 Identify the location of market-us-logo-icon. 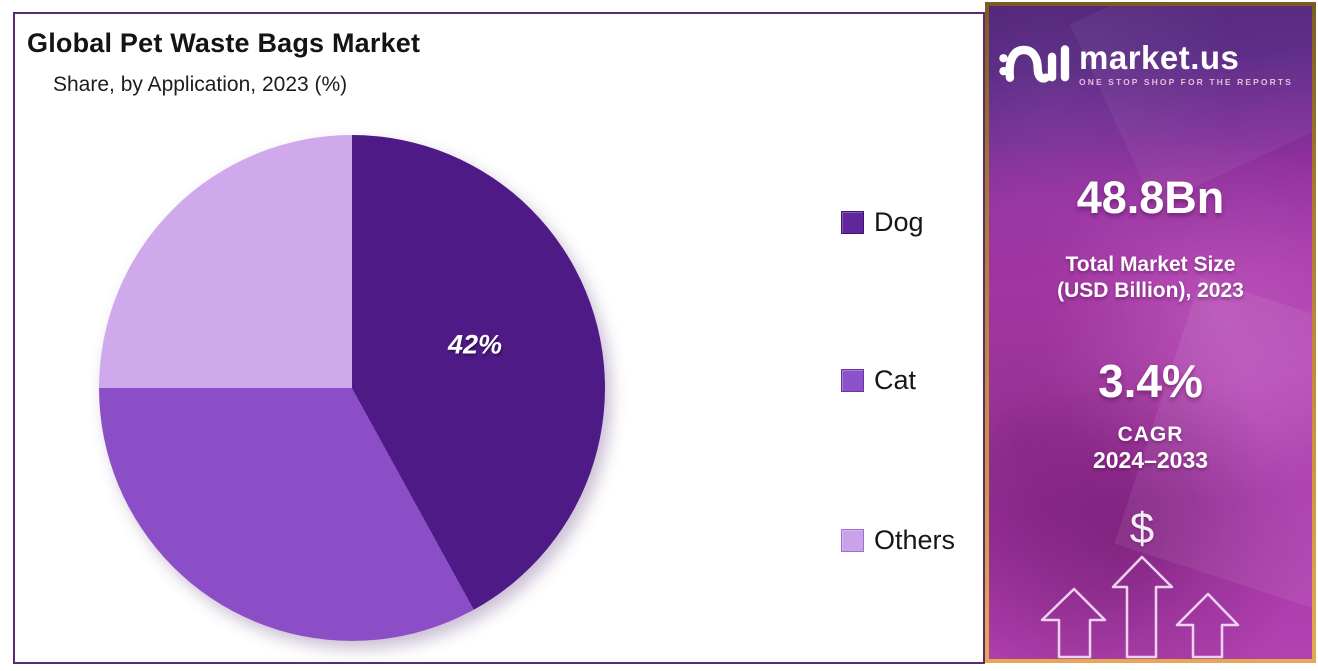
(1034, 63).